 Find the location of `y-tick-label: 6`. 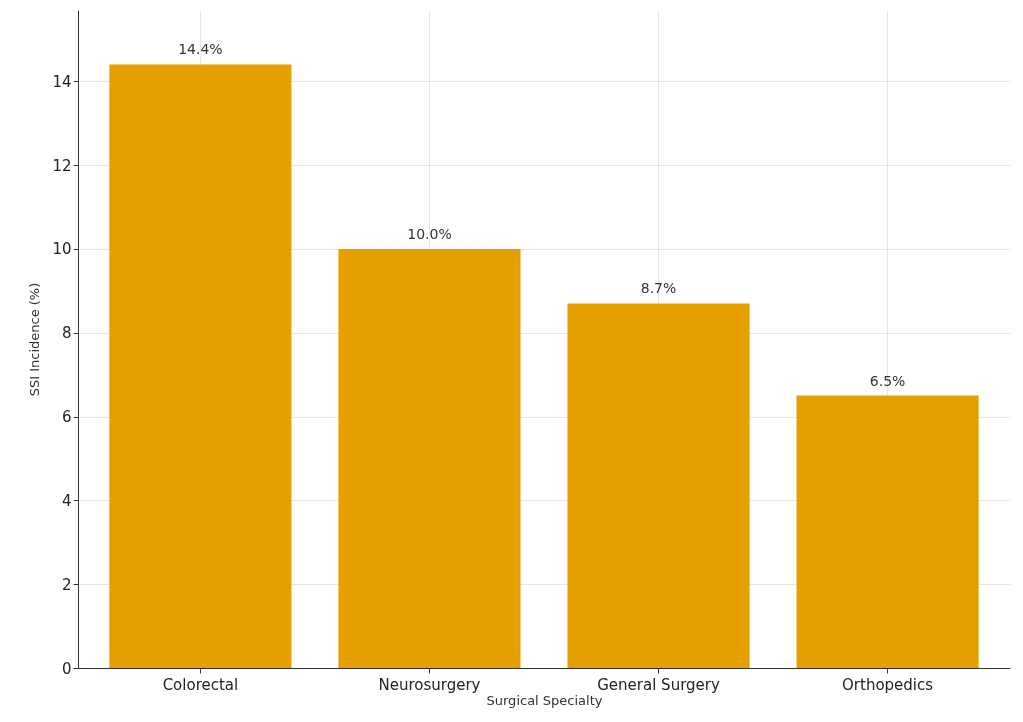

y-tick-label: 6 is located at coordinates (66, 417).